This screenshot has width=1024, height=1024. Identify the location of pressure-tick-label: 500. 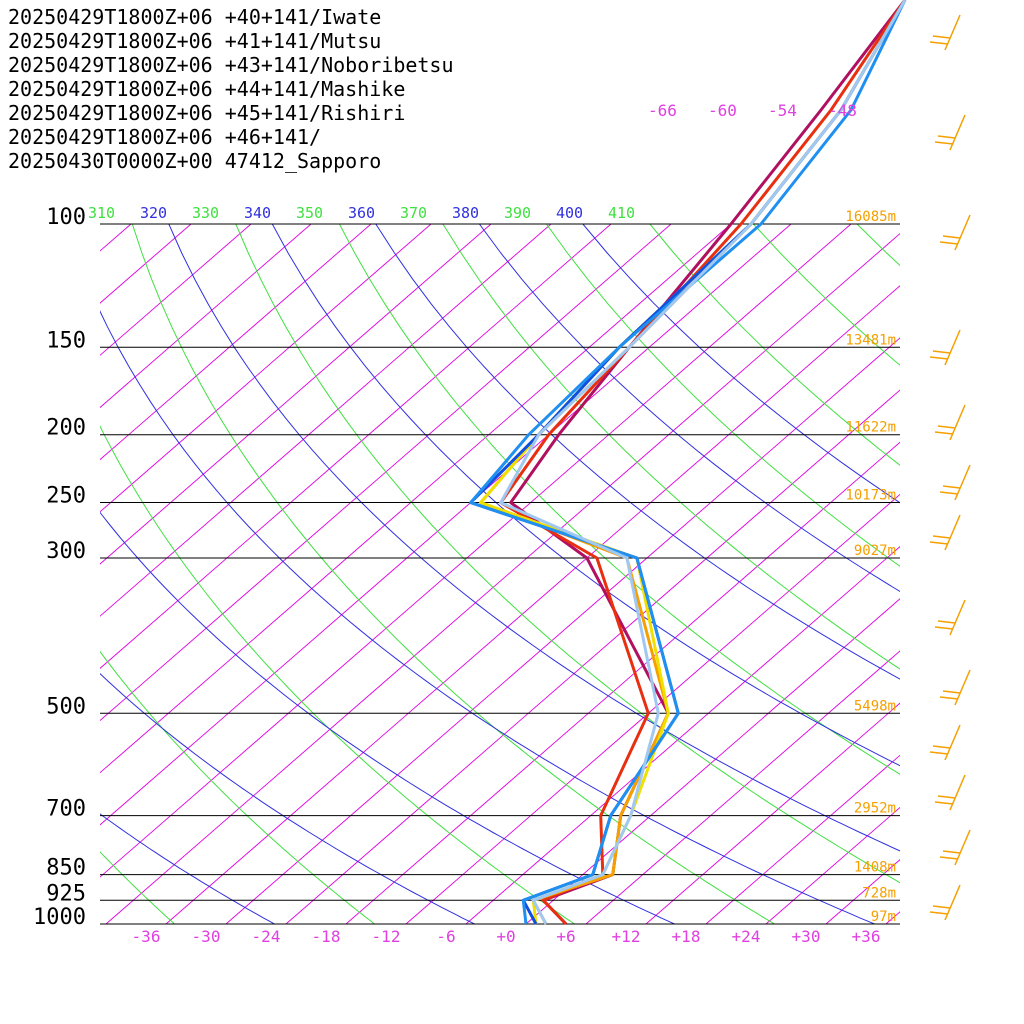
(66, 706).